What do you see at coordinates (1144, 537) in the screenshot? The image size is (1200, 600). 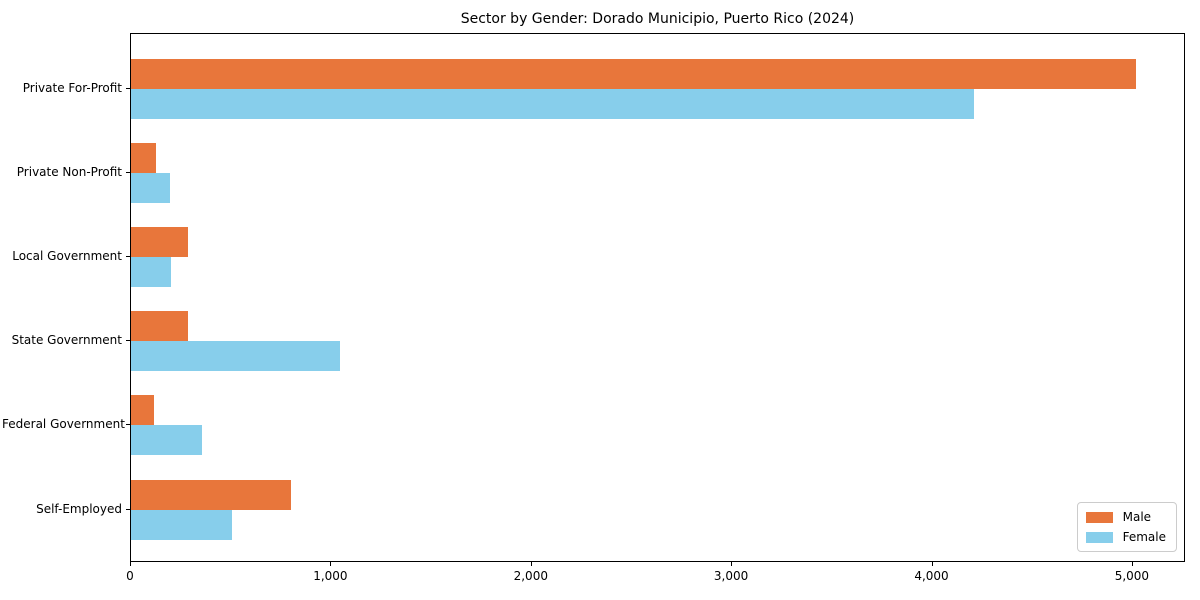 I see `legend-label-female: Female` at bounding box center [1144, 537].